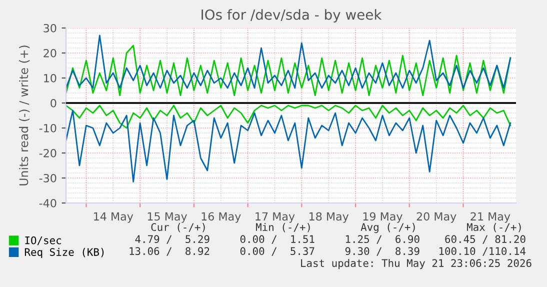 Image resolution: width=547 pixels, height=287 pixels. What do you see at coordinates (47, 178) in the screenshot?
I see `y-tick-label: -30` at bounding box center [47, 178].